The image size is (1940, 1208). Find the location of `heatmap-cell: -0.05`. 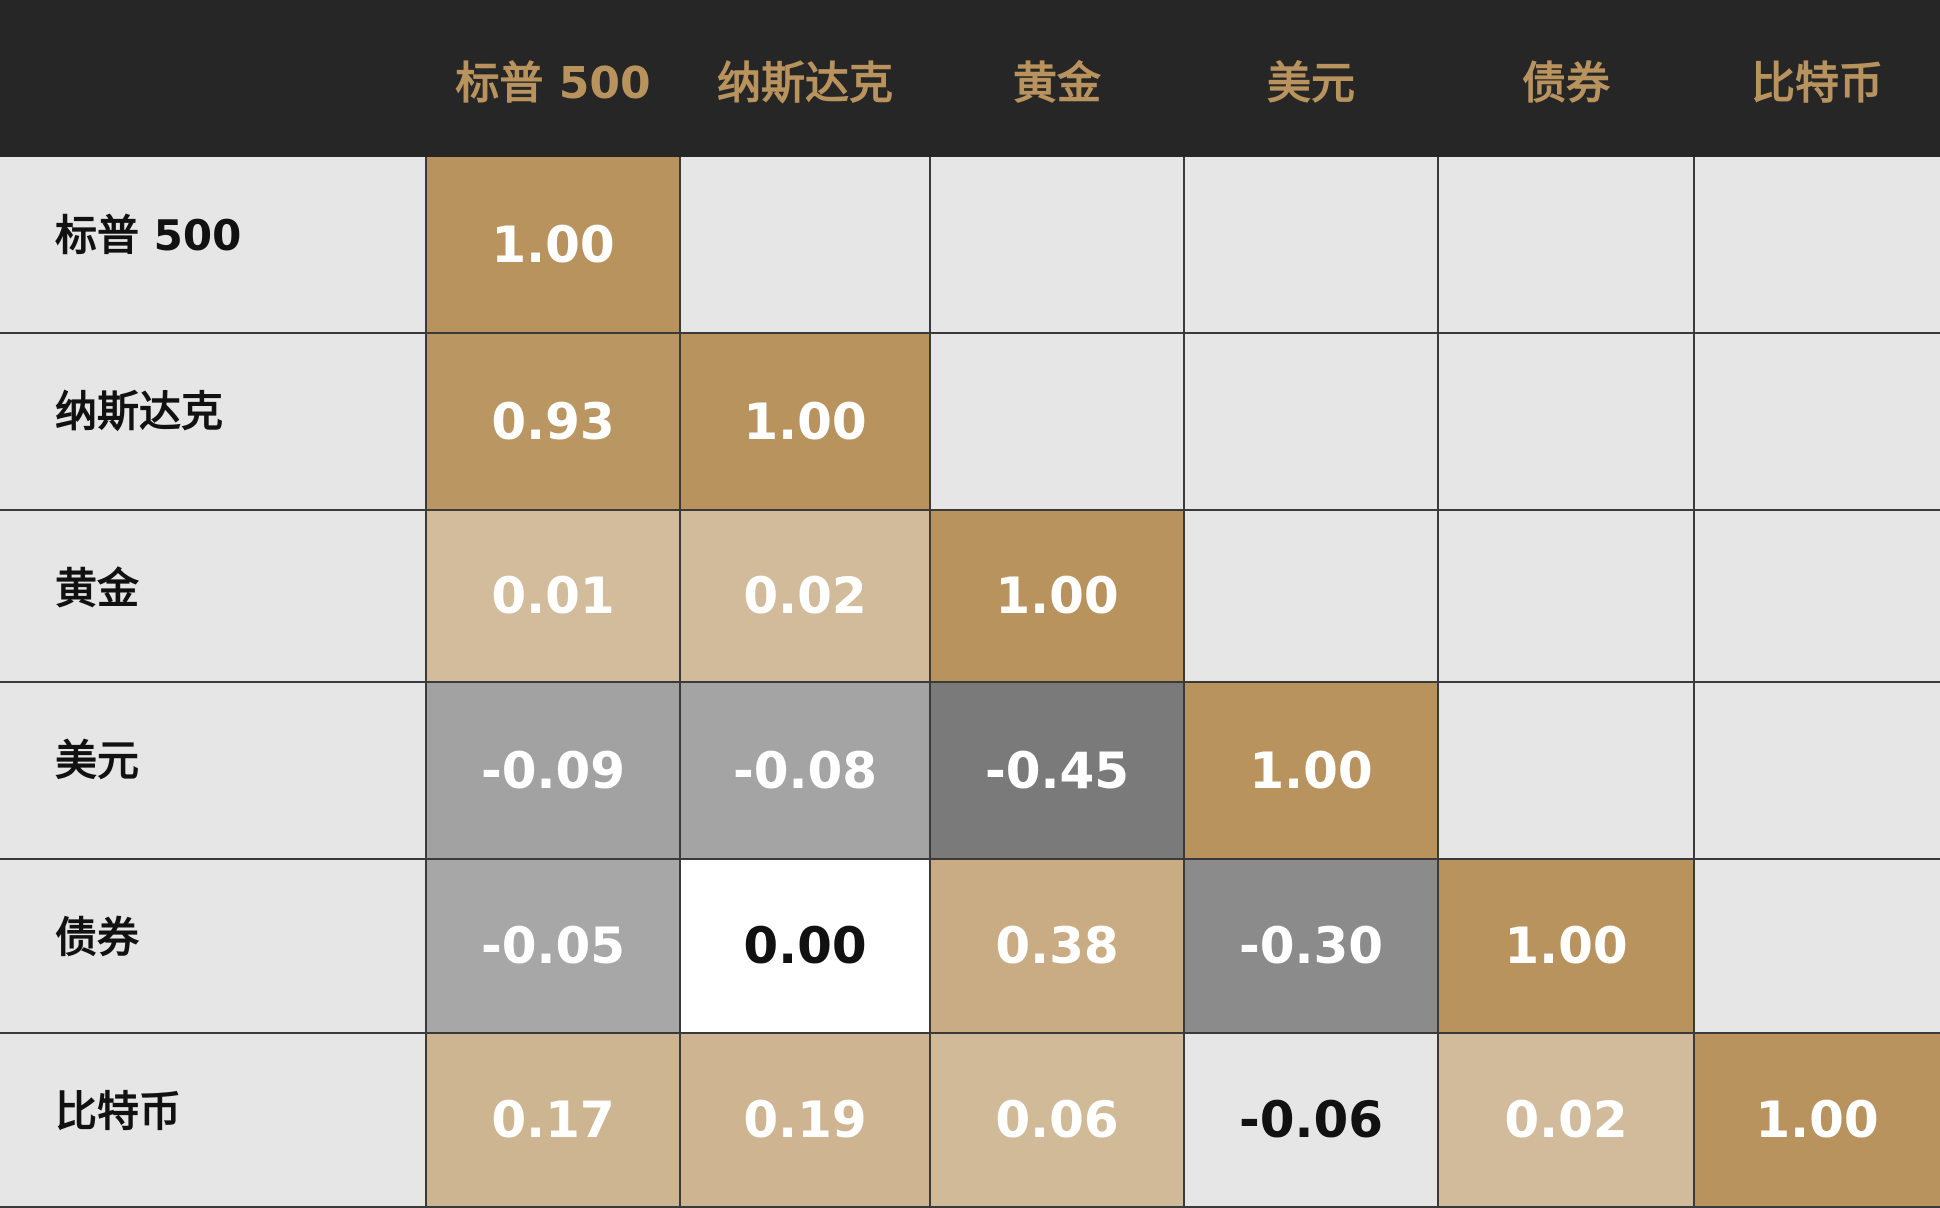

heatmap-cell: -0.05 is located at coordinates (553, 946).